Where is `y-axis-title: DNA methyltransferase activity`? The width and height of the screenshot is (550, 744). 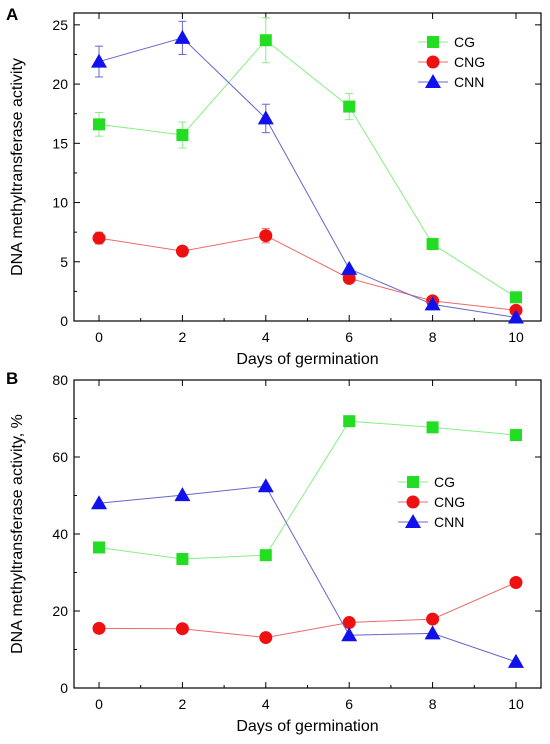
y-axis-title: DNA methyltransferase activity is located at coordinates (17, 167).